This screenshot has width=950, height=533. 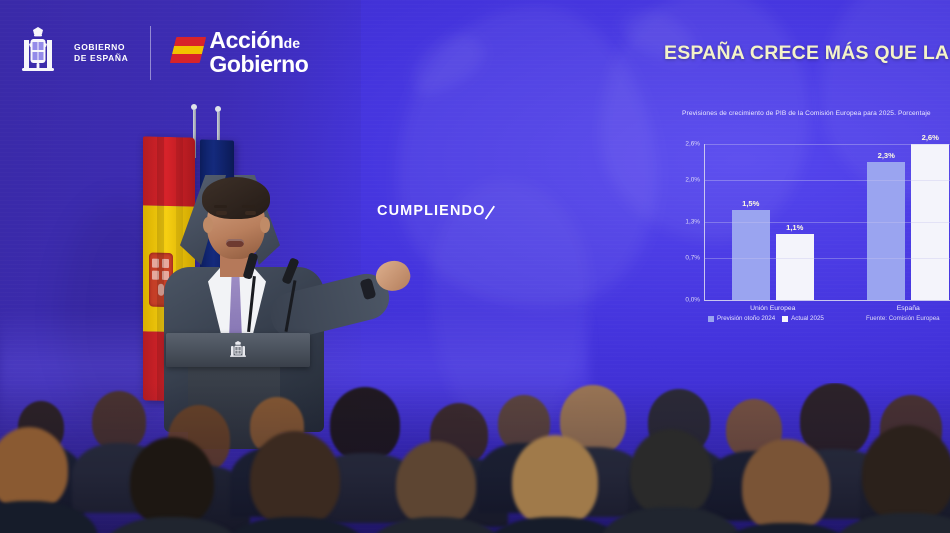 I want to click on speaker-tie, so click(x=235, y=307).